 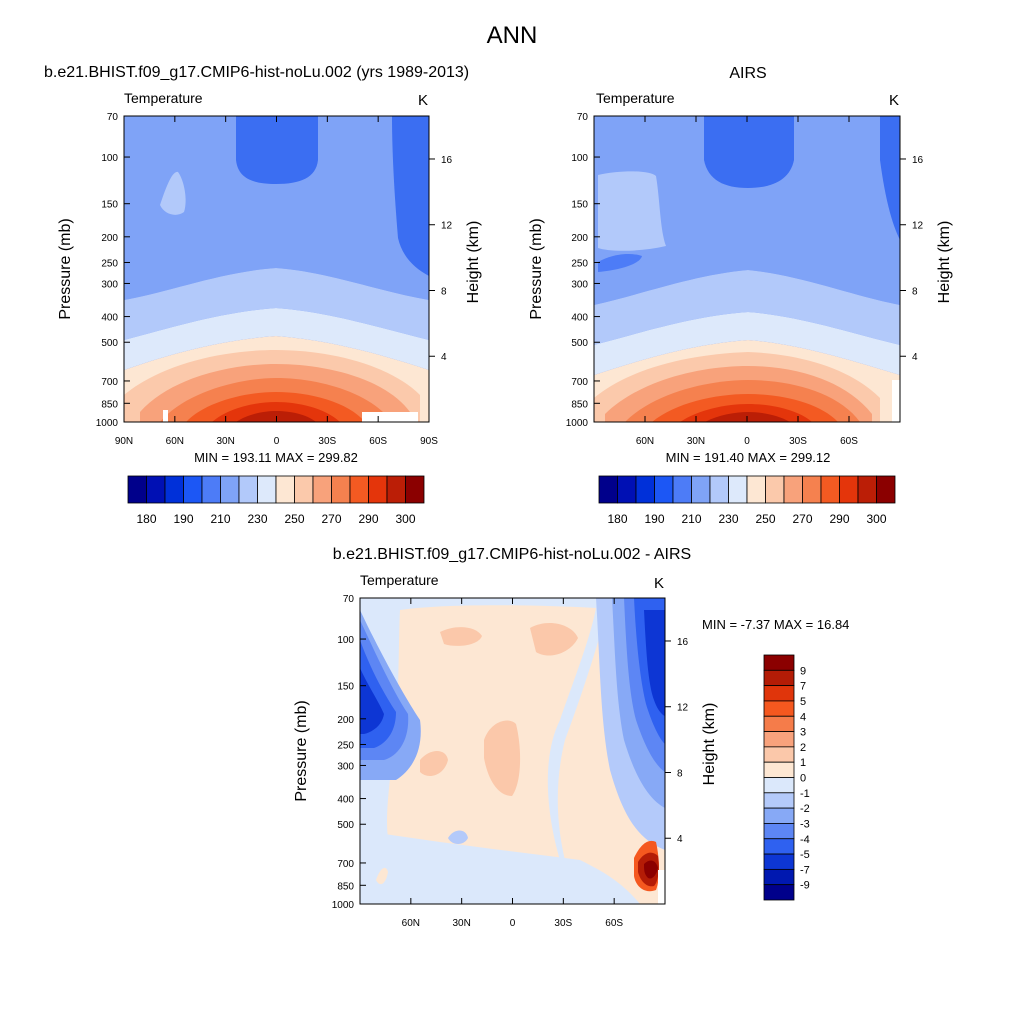 I want to click on colorbar-label: 0, so click(x=803, y=779).